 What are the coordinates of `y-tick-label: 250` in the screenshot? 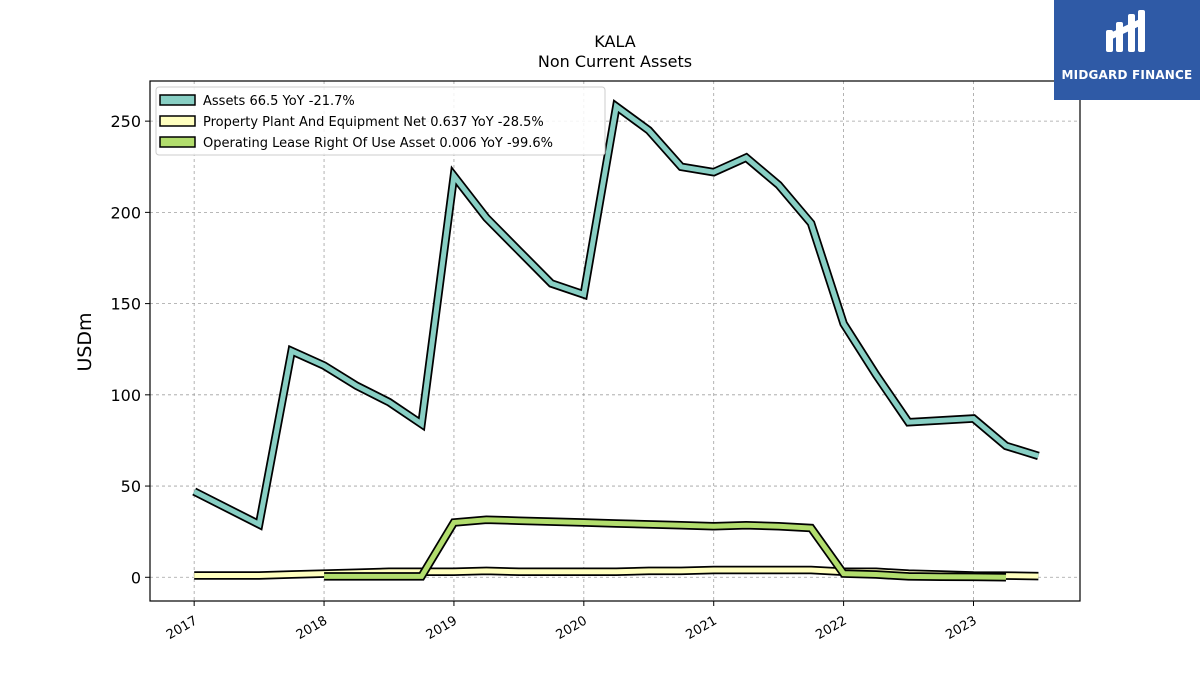 It's located at (125, 121).